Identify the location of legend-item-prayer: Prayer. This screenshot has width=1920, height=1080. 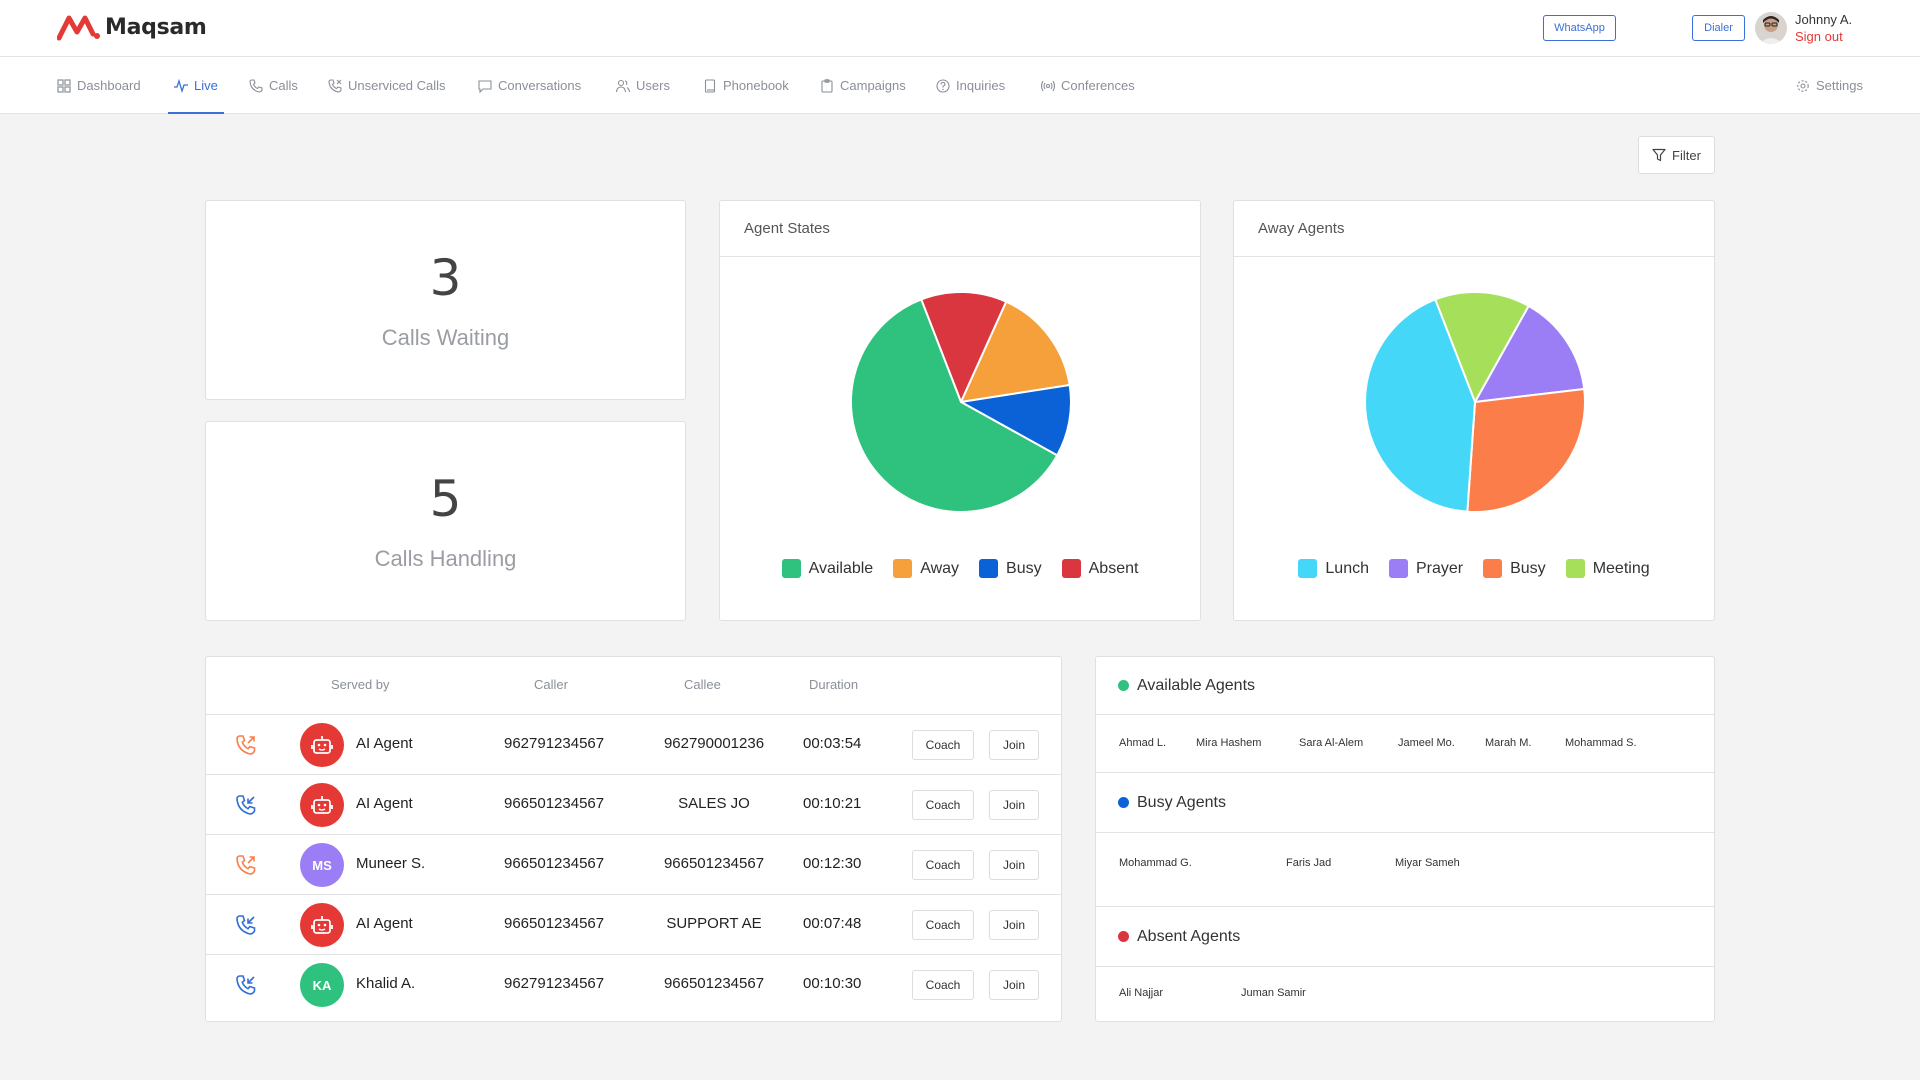
(1425, 568).